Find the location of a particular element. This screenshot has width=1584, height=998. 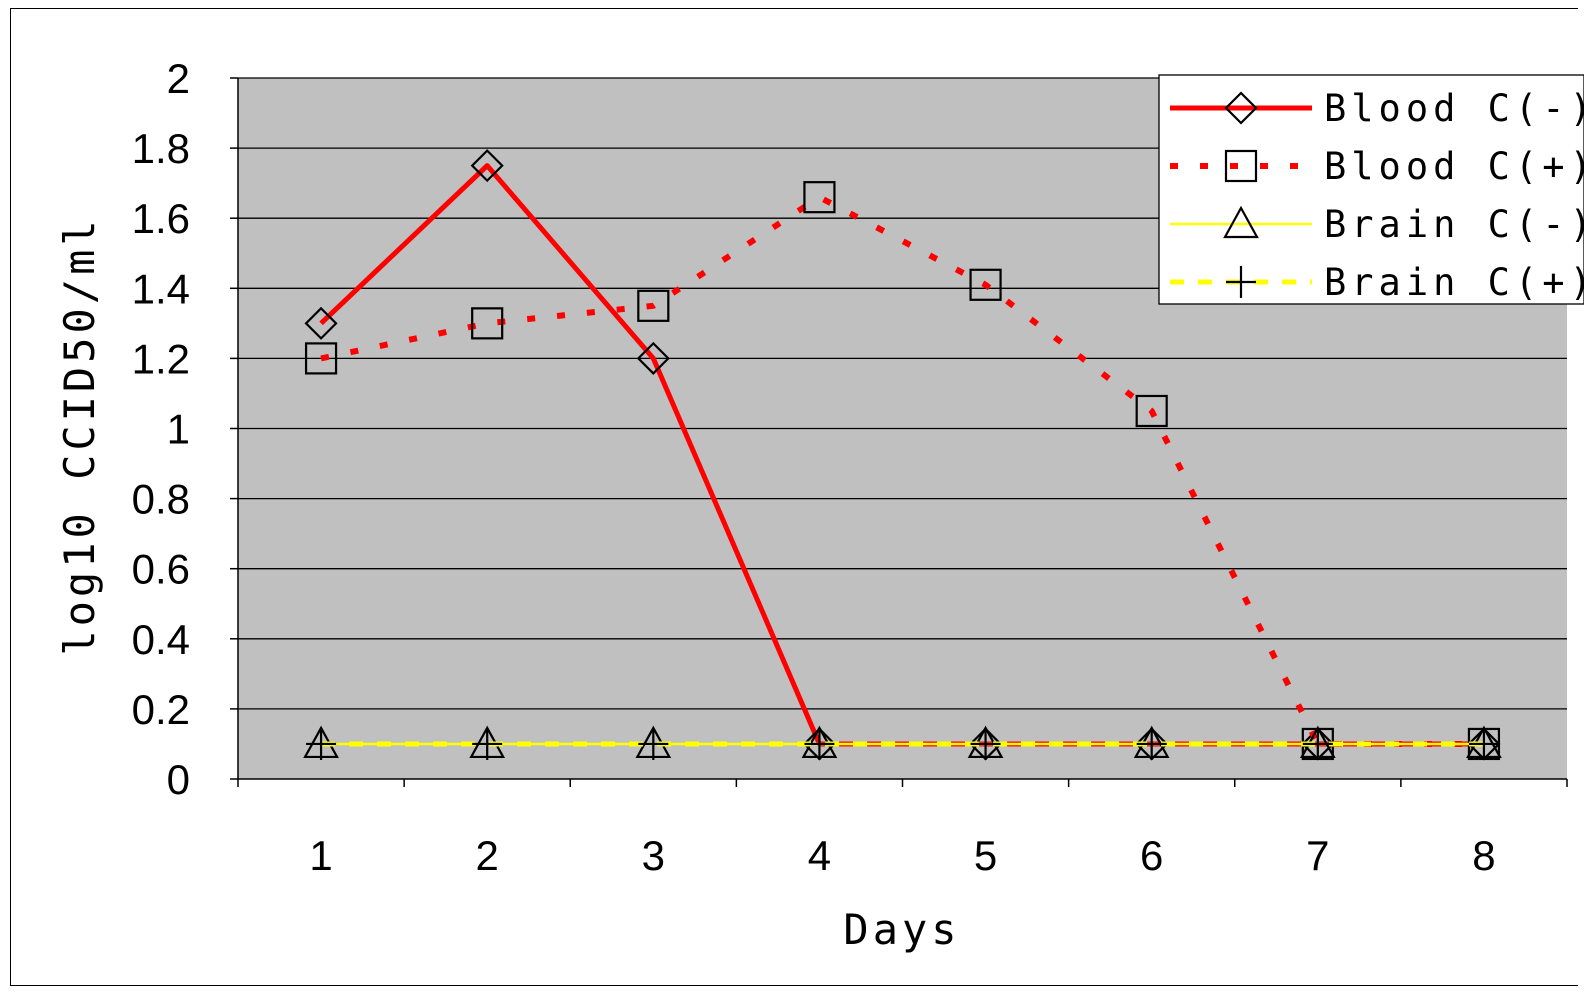

legend-marker-plus is located at coordinates (1241, 282).